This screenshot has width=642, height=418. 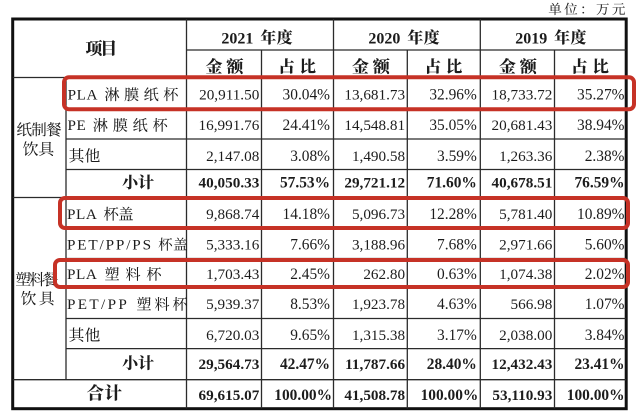 What do you see at coordinates (522, 125) in the screenshot?
I see `svg-text: 20,681.43` at bounding box center [522, 125].